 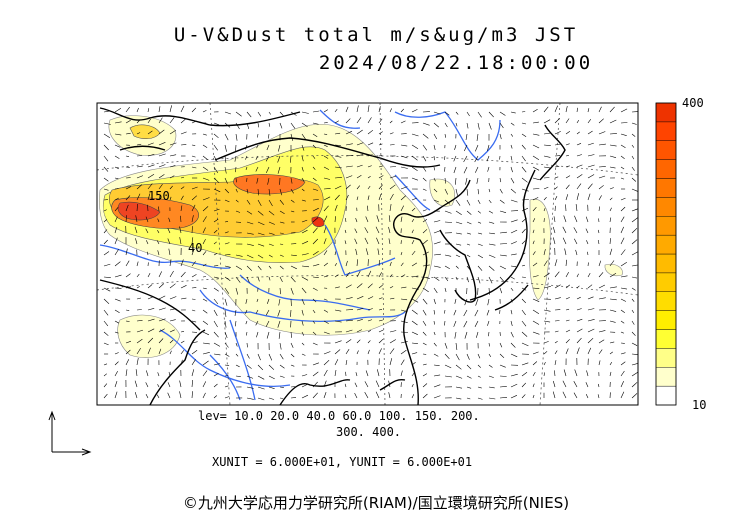 I want to click on map-datetime: 2024/08/22.18:00:00, so click(x=456, y=63).